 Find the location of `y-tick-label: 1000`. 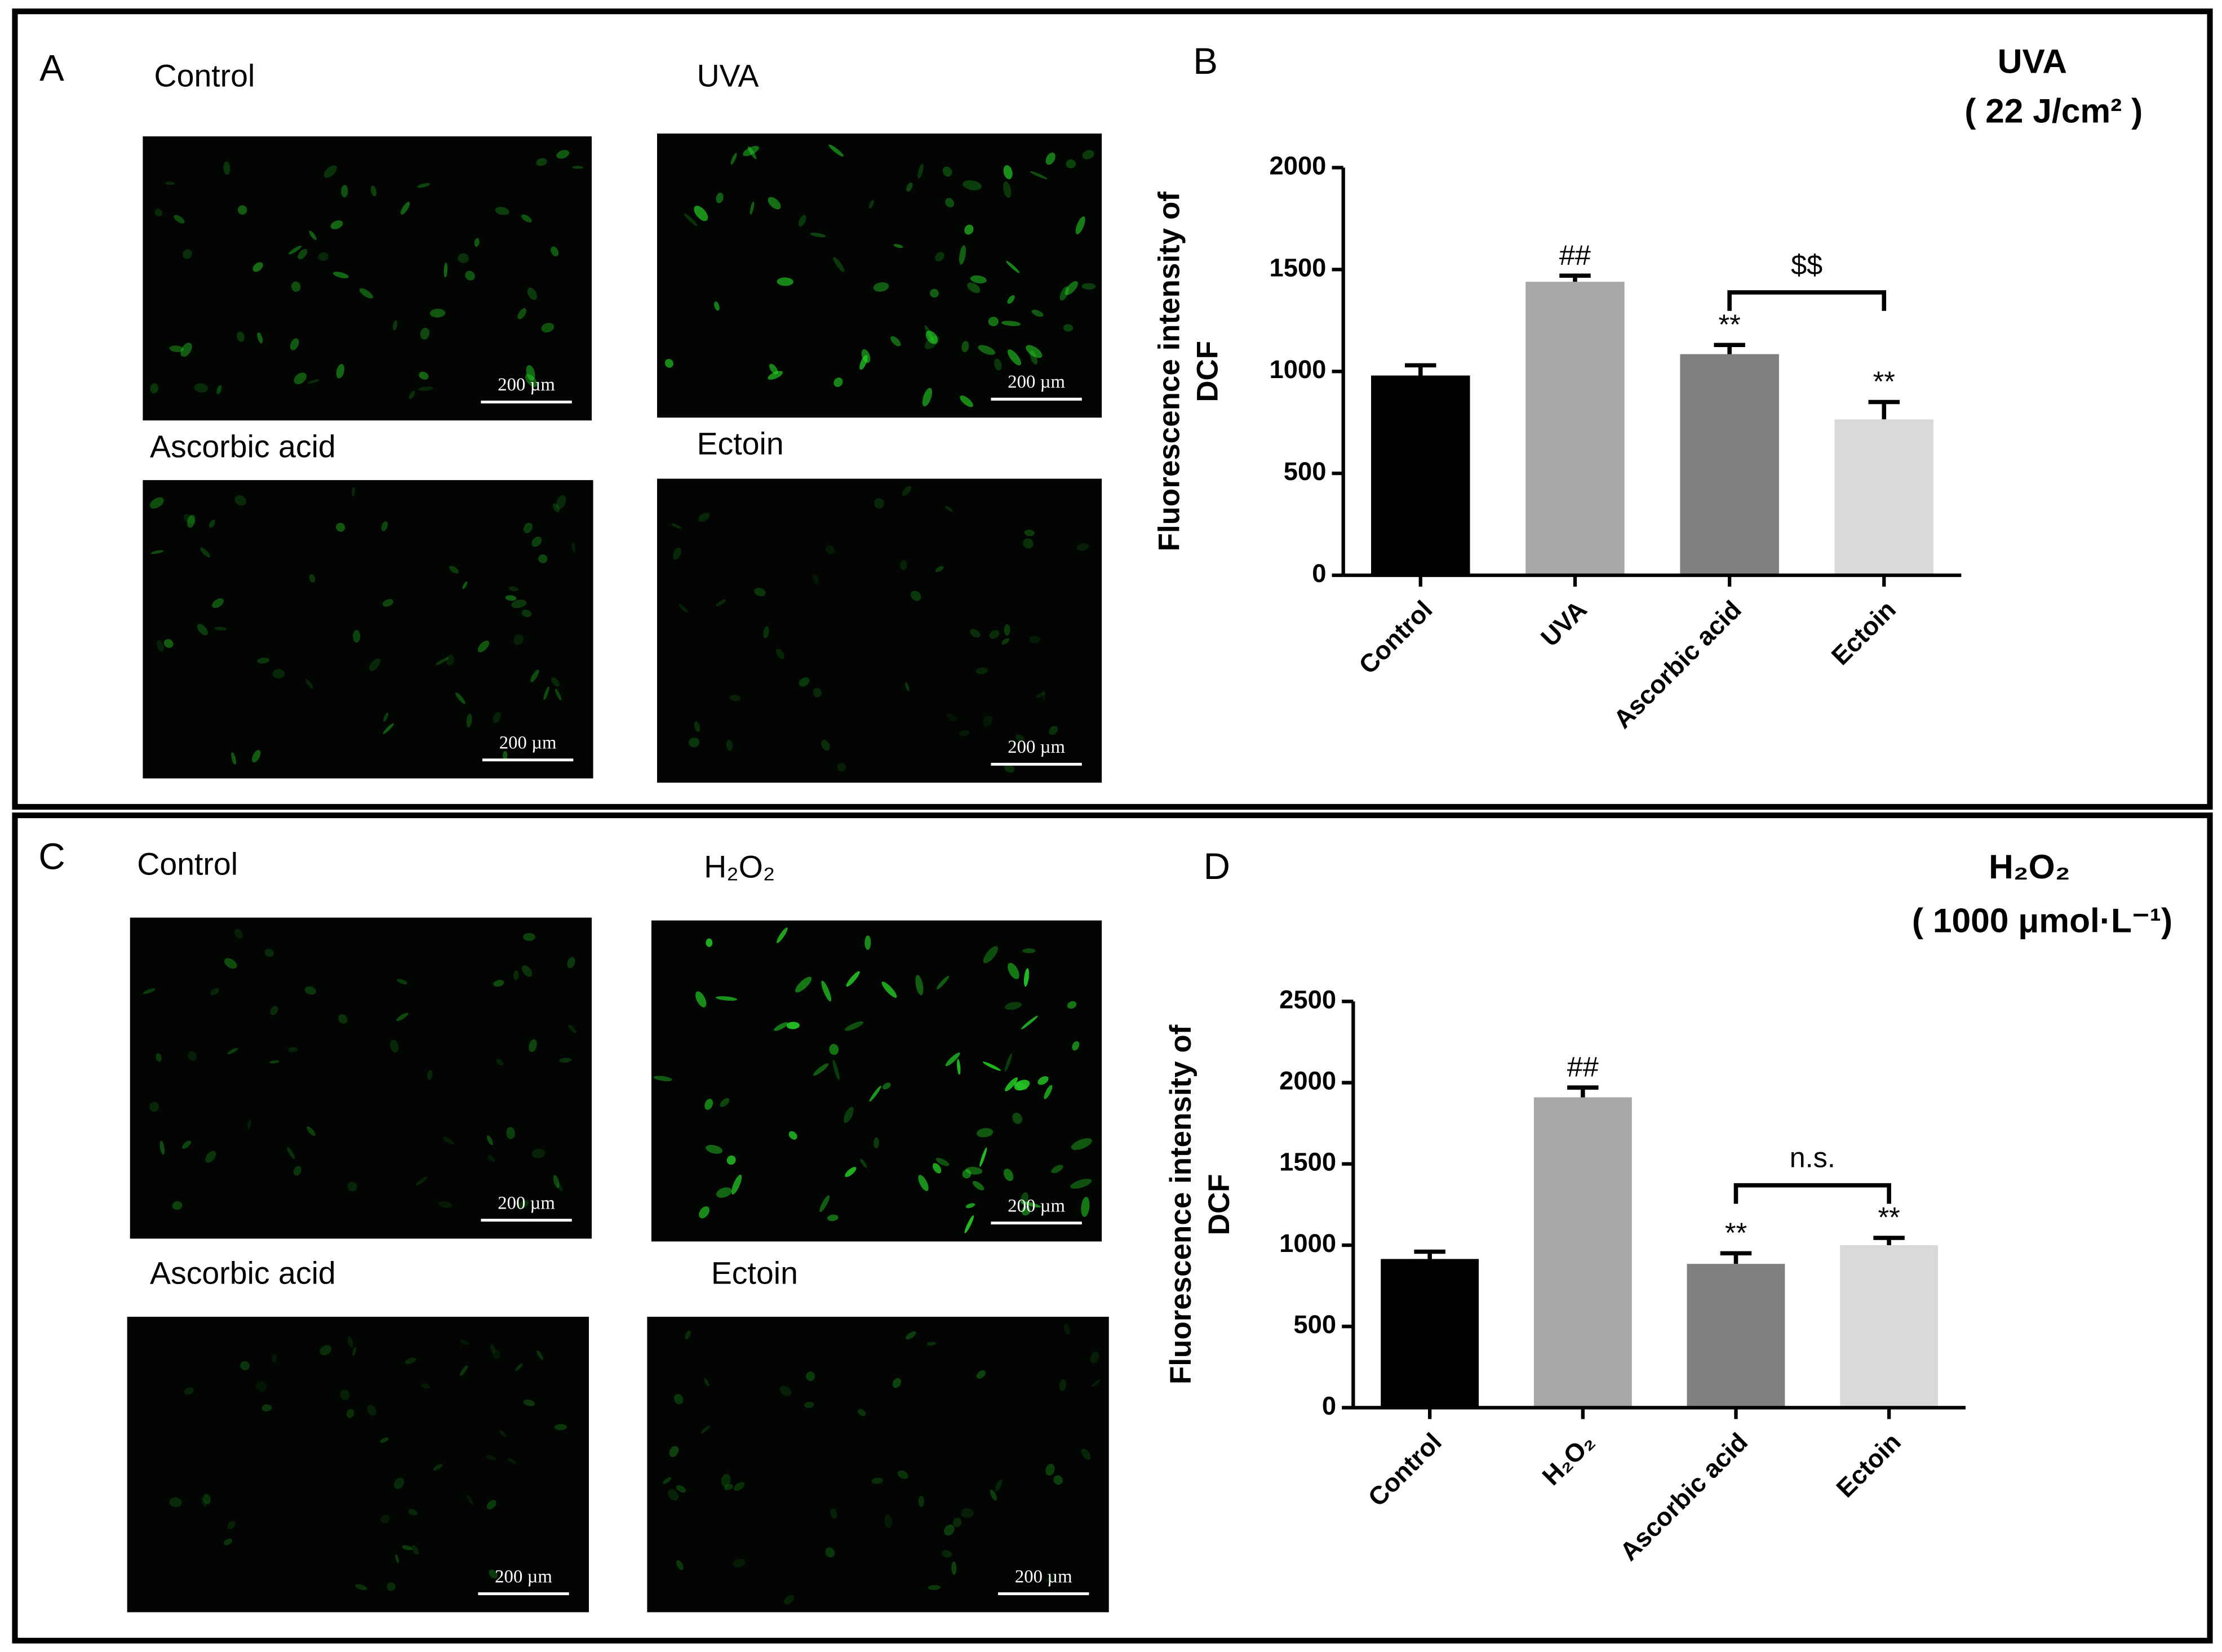

y-tick-label: 1000 is located at coordinates (1307, 1244).